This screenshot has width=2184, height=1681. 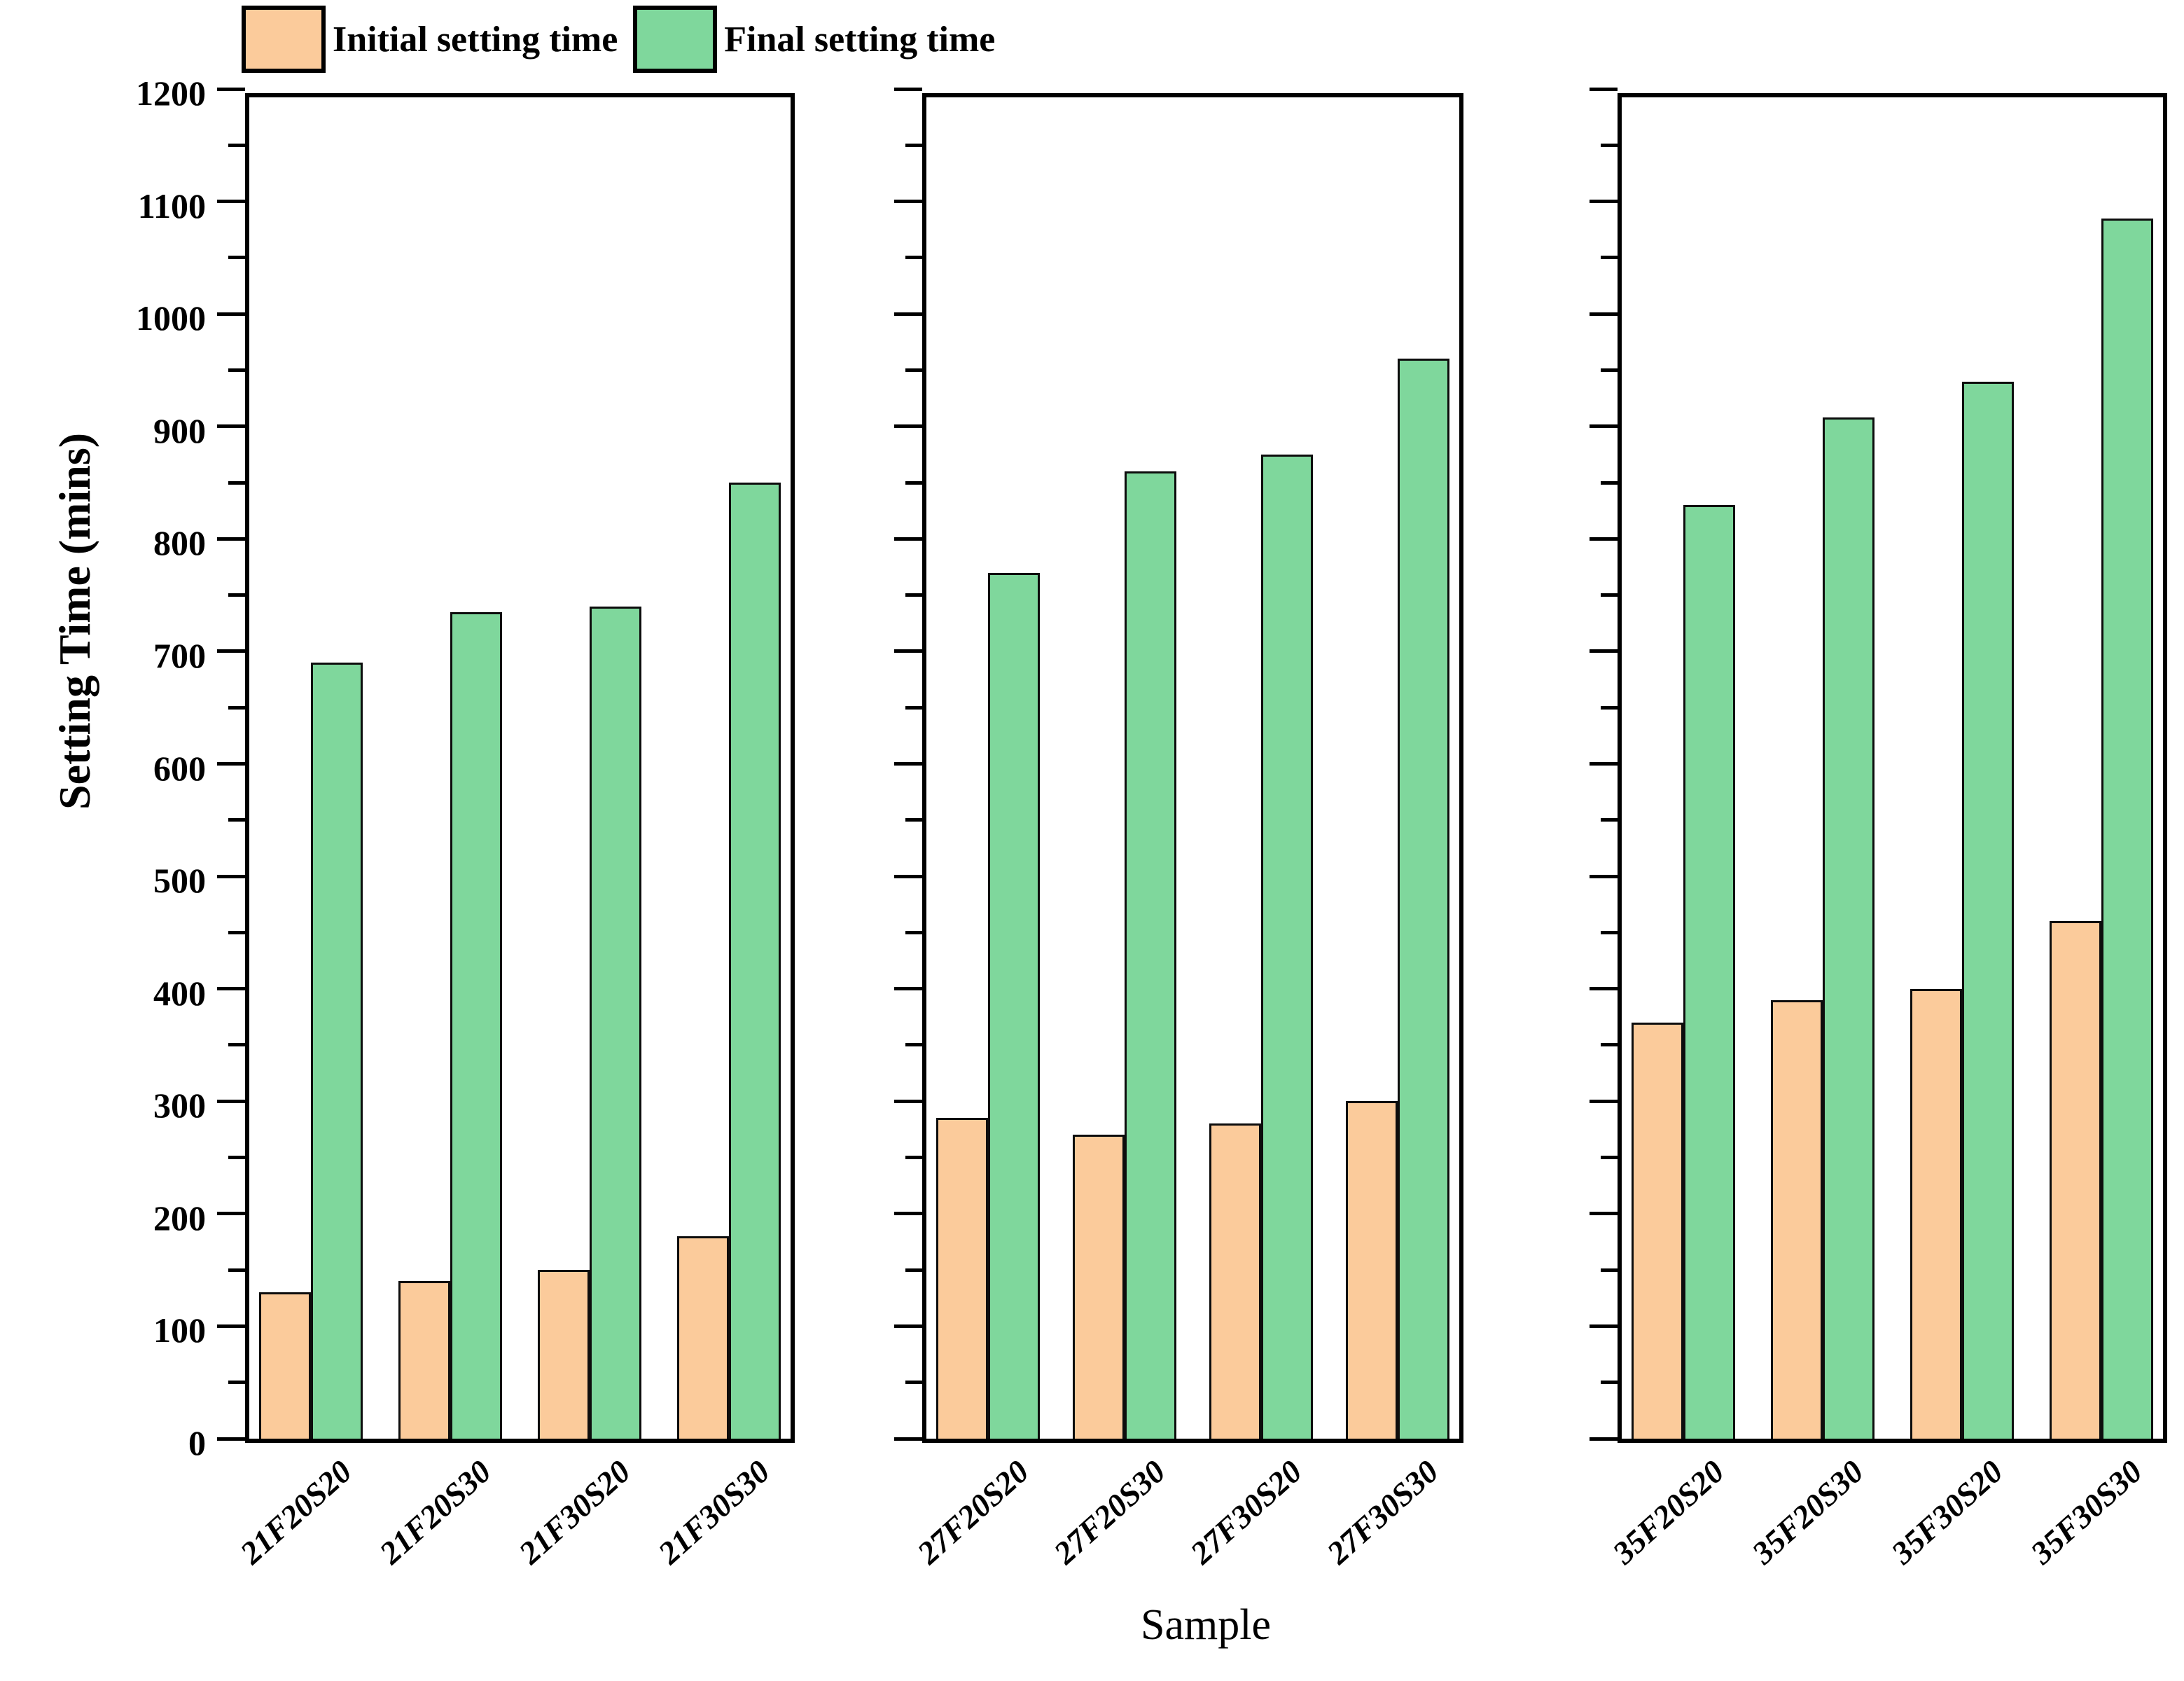 What do you see at coordinates (626, 40) in the screenshot?
I see `legend: Initial setting time Final setting time` at bounding box center [626, 40].